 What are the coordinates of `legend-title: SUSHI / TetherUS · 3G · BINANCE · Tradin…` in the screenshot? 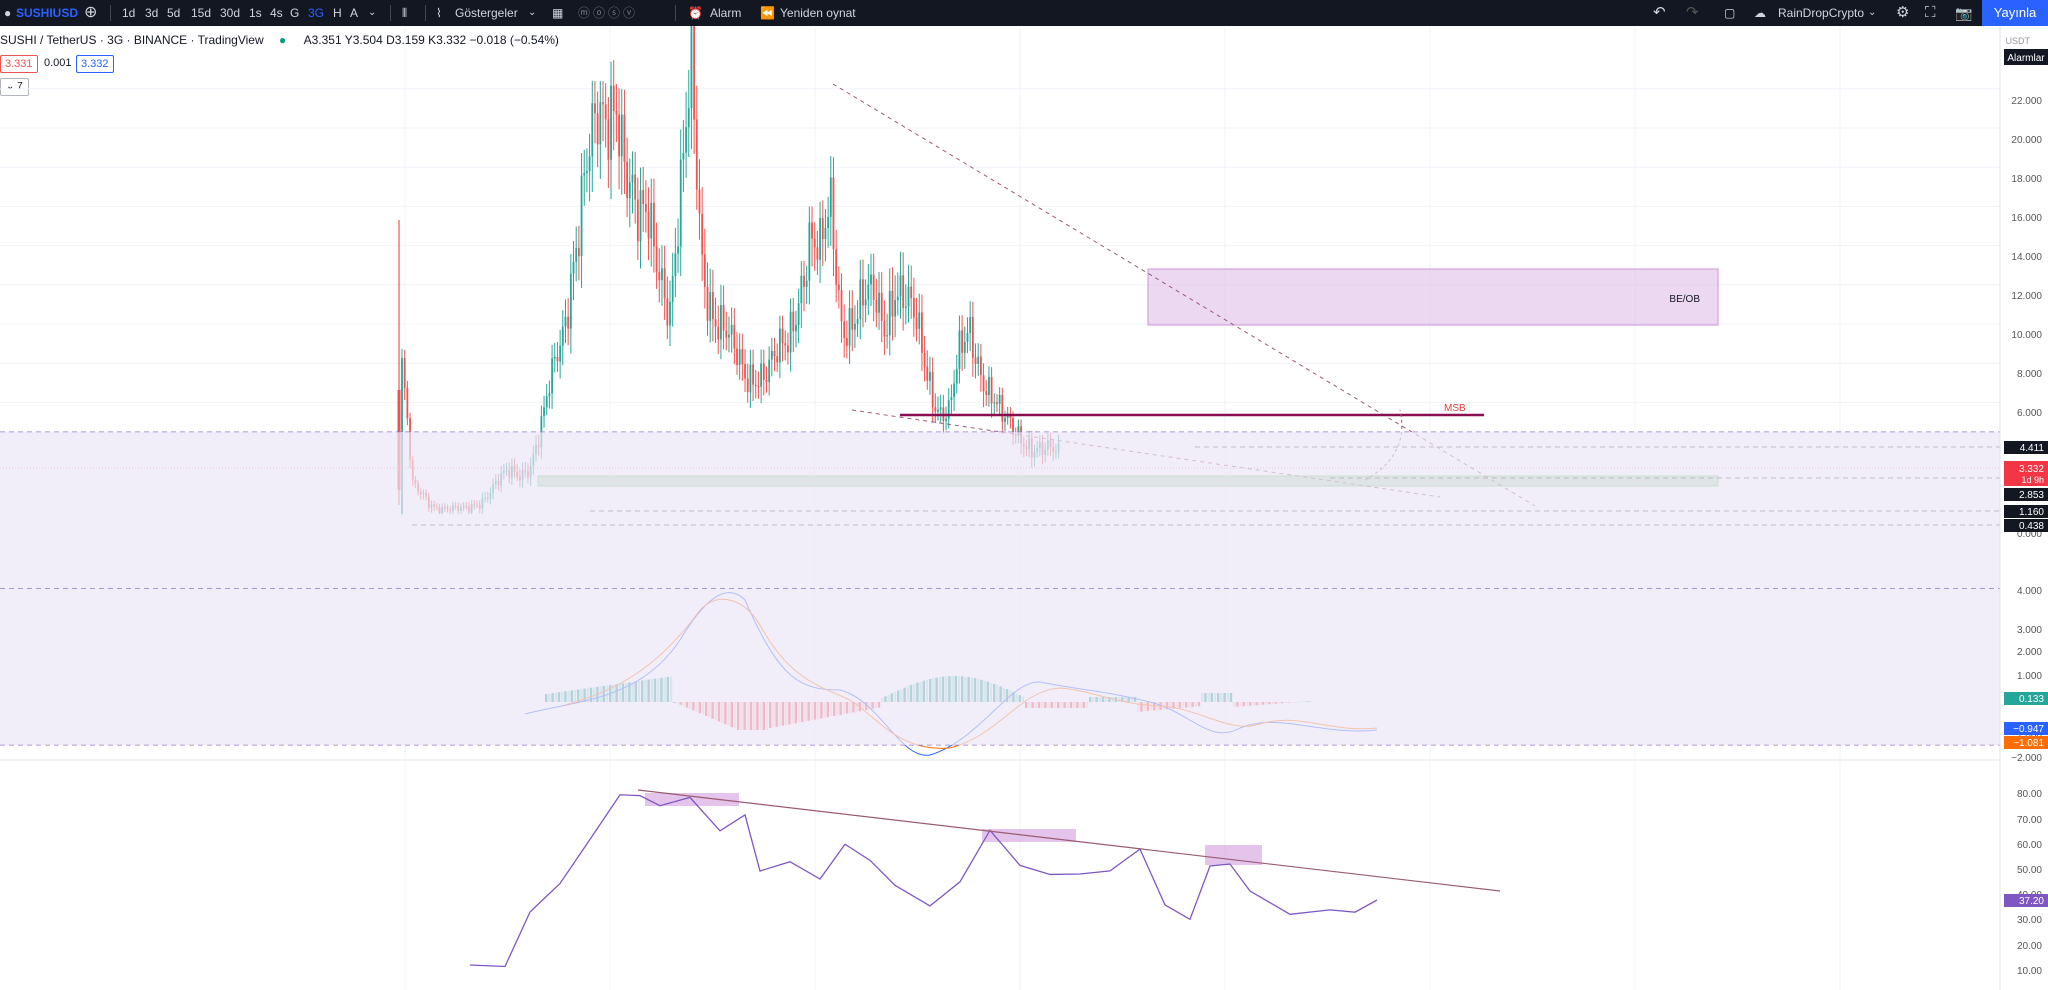 It's located at (132, 40).